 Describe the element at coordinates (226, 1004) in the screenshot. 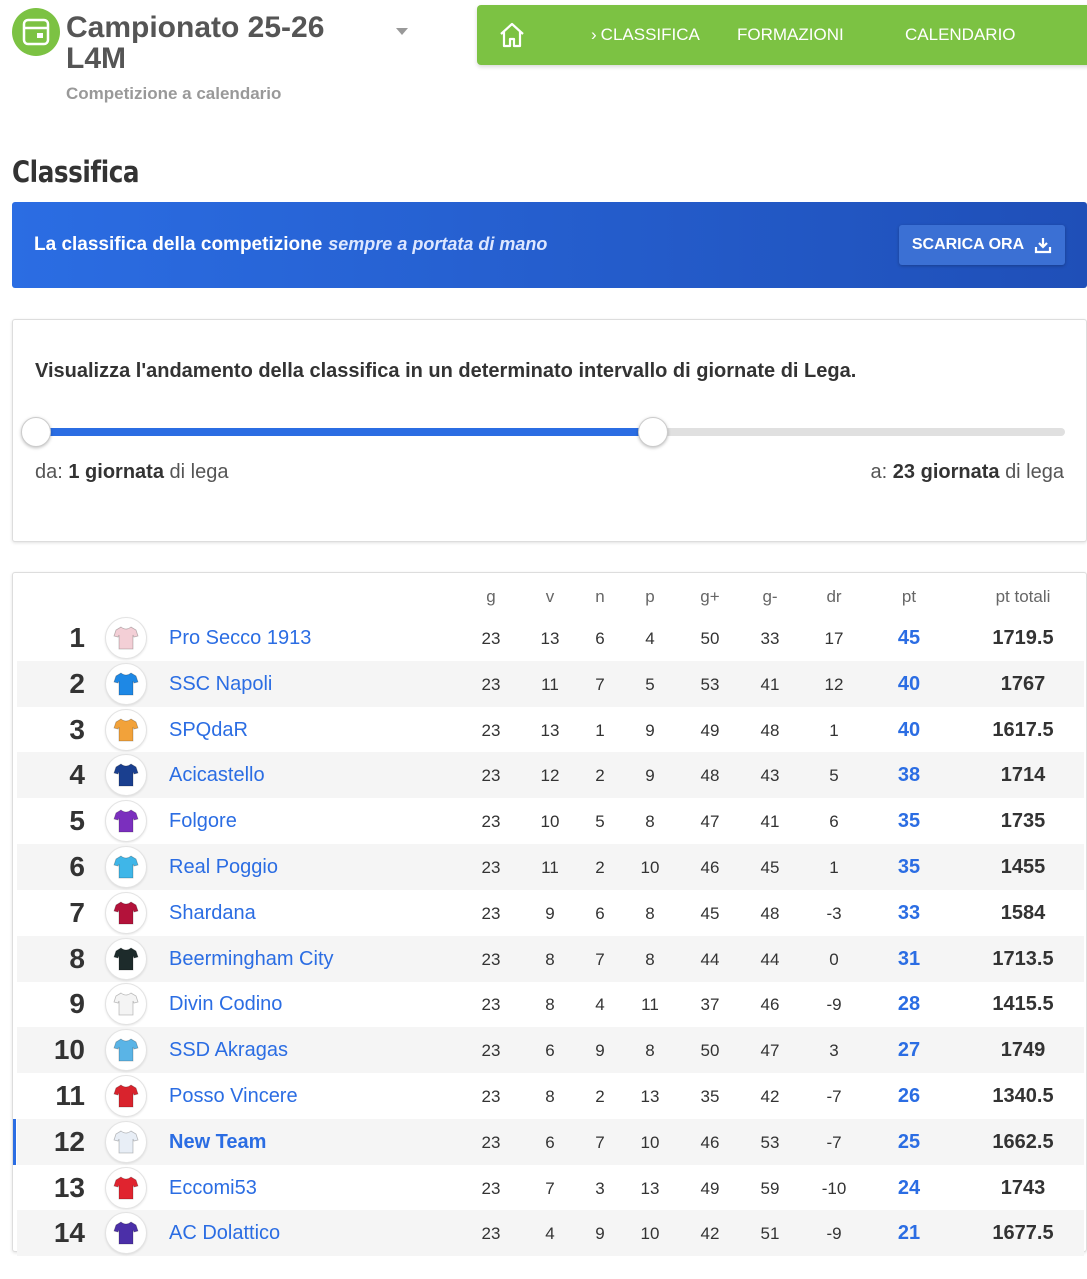

I see `team-name-link: Divin Codino` at that location.